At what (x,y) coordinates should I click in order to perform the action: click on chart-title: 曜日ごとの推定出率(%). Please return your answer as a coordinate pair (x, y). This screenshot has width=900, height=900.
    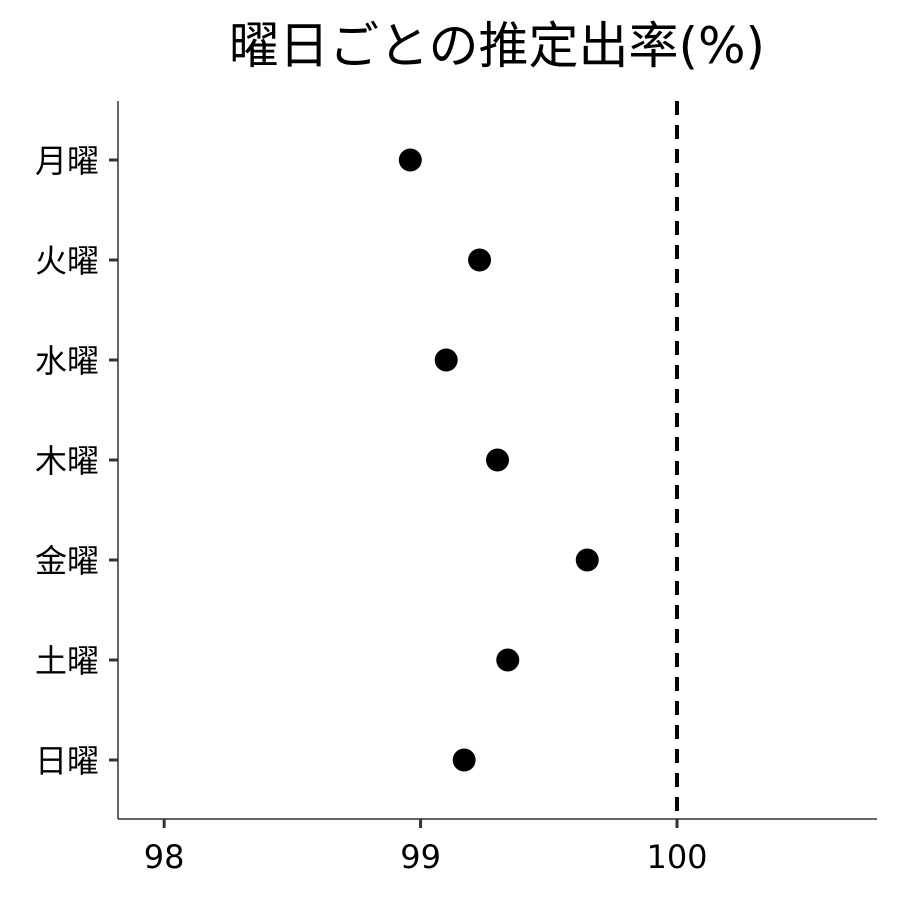
    Looking at the image, I should click on (497, 46).